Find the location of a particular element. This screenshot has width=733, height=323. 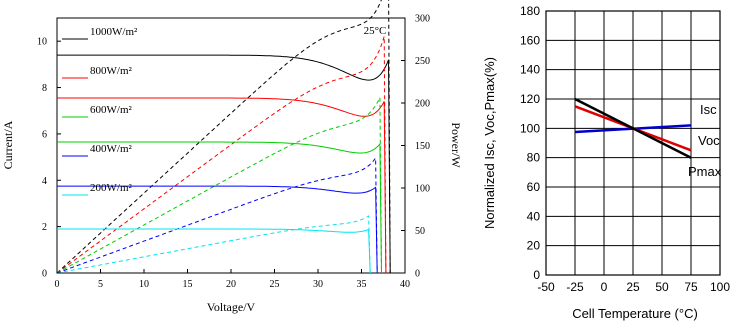

right-y-tick-label: 60 is located at coordinates (534, 187).